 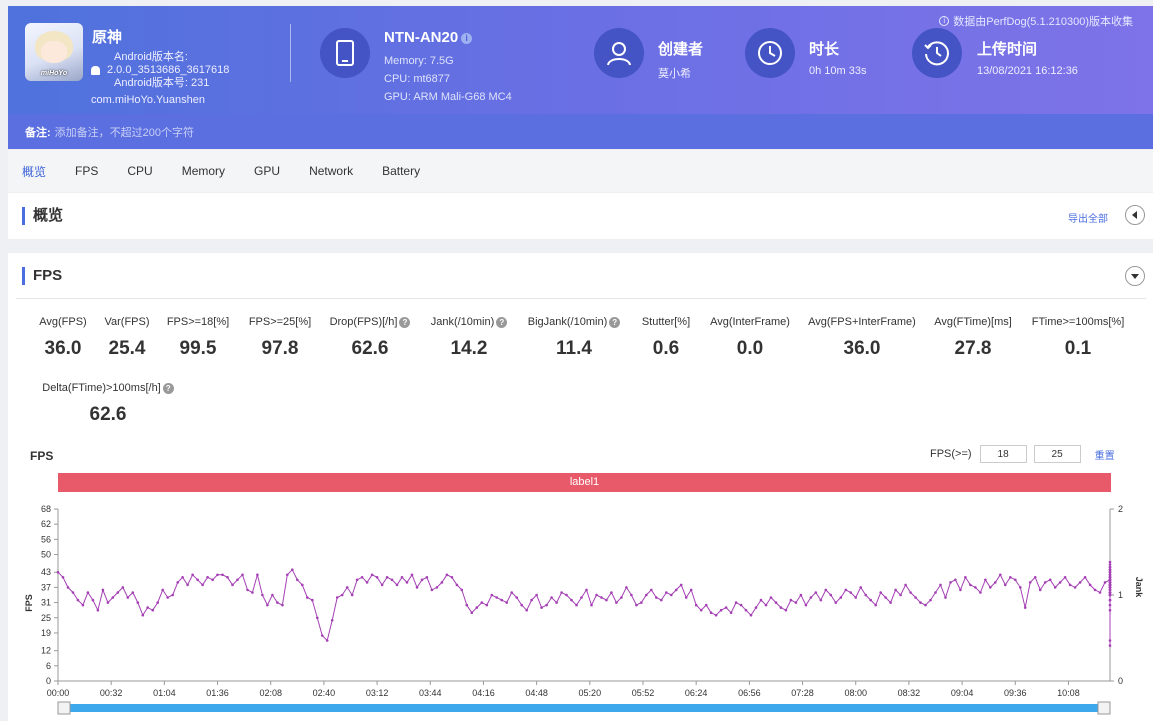 I want to click on y-tick-label: 0, so click(x=48, y=681).